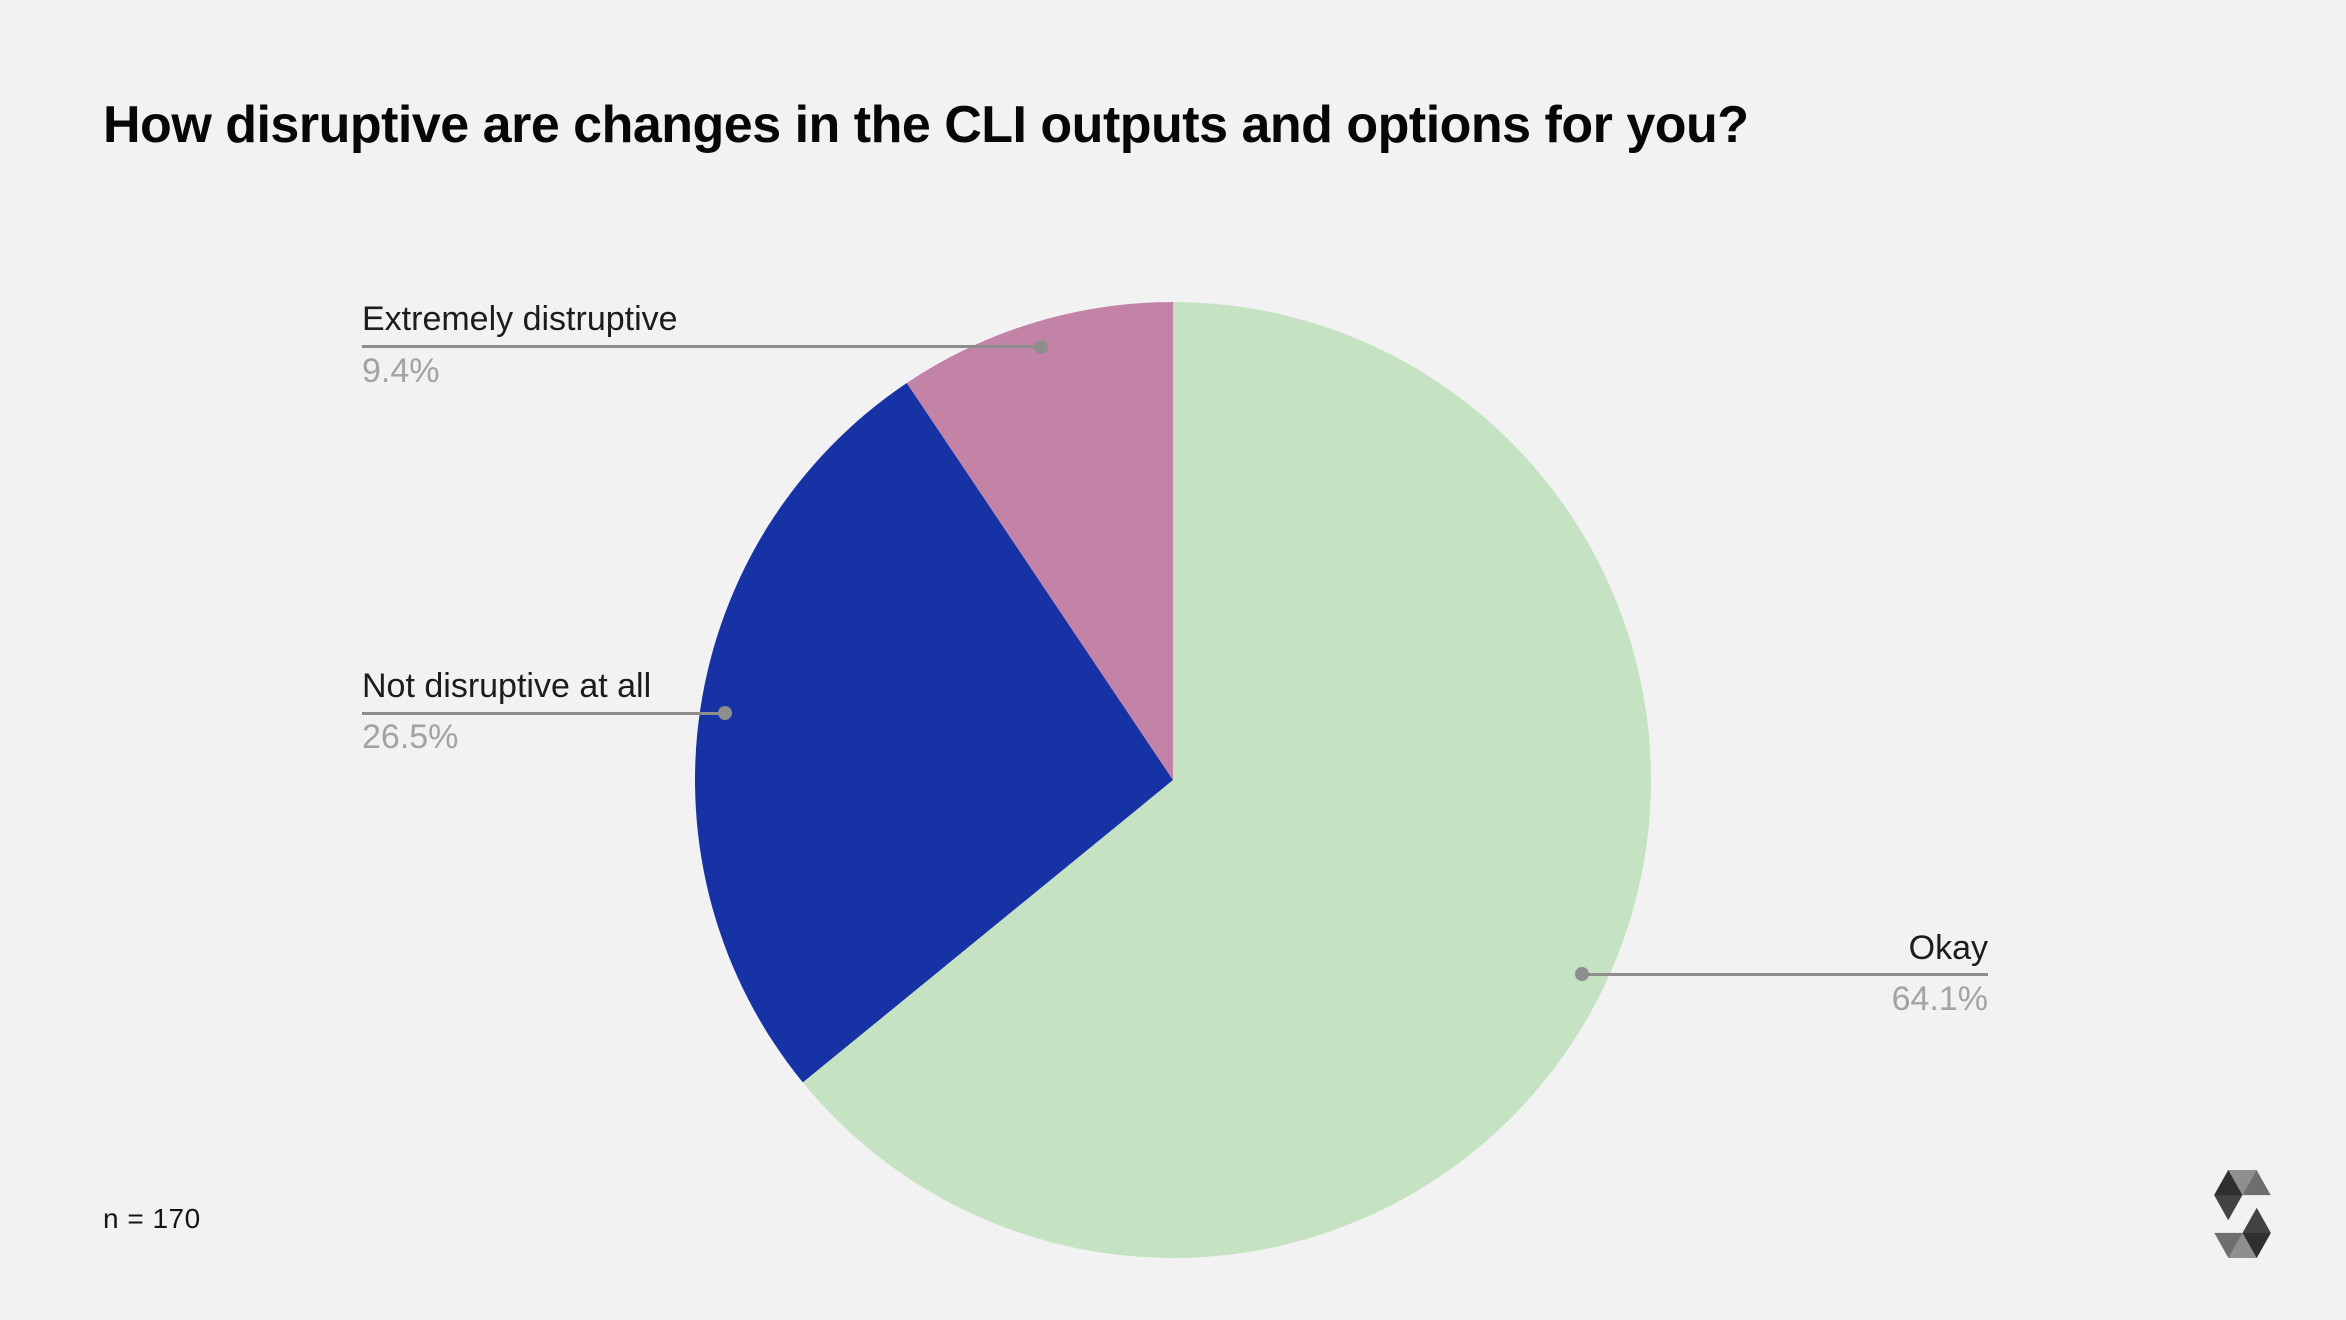 The width and height of the screenshot is (2346, 1320). Describe the element at coordinates (2242, 1214) in the screenshot. I see `solidity-logo-icon` at that location.